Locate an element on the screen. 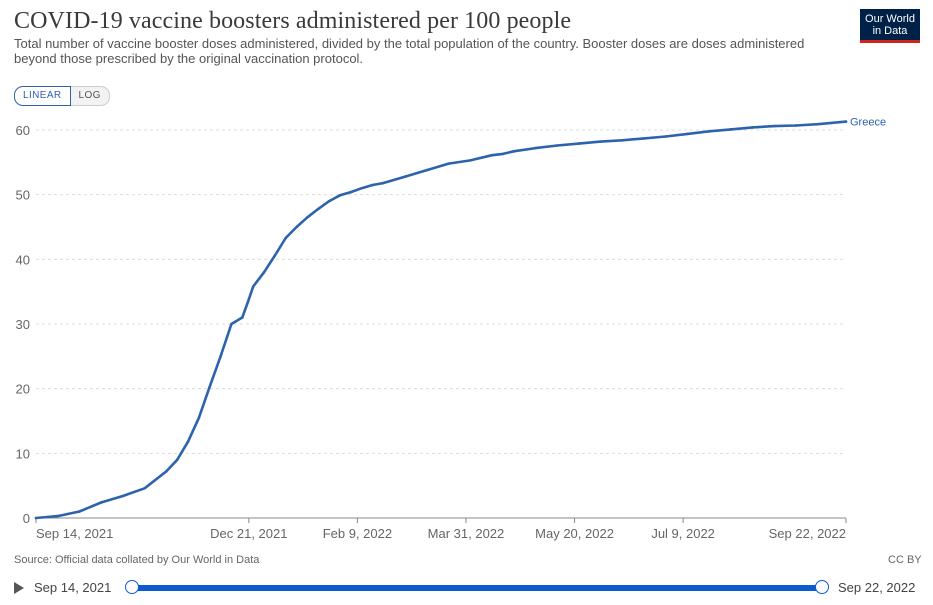 This screenshot has width=933, height=605. scale-toggle: LINEAR LOG is located at coordinates (62, 96).